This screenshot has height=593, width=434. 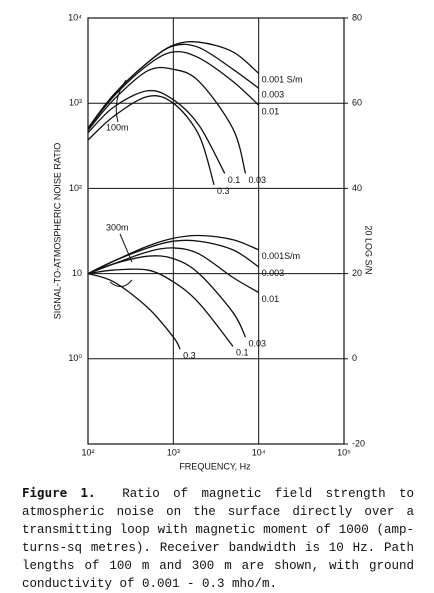 What do you see at coordinates (117, 227) in the screenshot?
I see `annotation: 300m` at bounding box center [117, 227].